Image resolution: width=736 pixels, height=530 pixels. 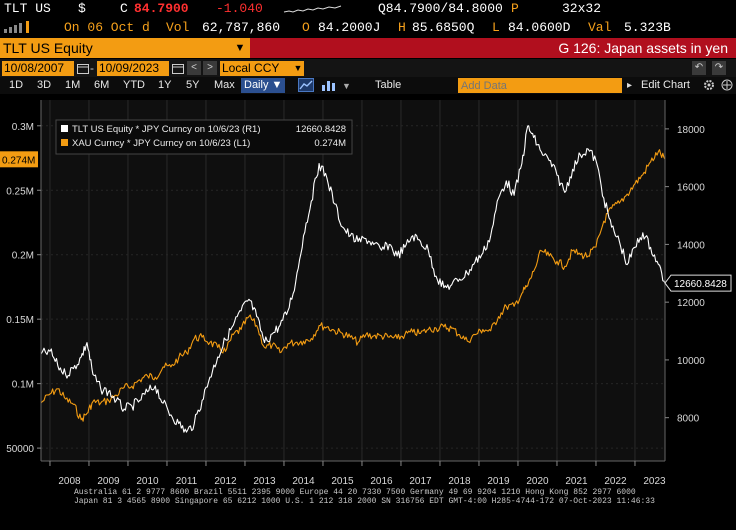 I want to click on left-last-value-marker, so click(x=19, y=159).